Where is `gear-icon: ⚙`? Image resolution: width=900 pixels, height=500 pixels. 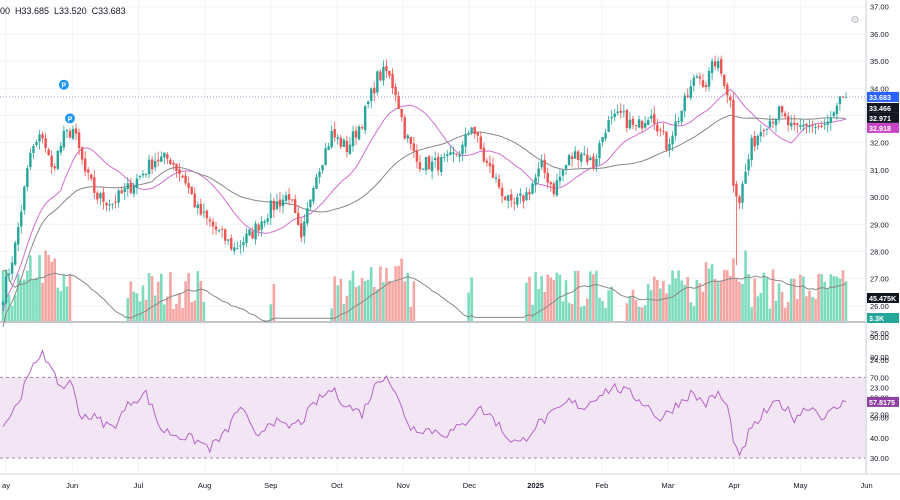 gear-icon: ⚙ is located at coordinates (855, 20).